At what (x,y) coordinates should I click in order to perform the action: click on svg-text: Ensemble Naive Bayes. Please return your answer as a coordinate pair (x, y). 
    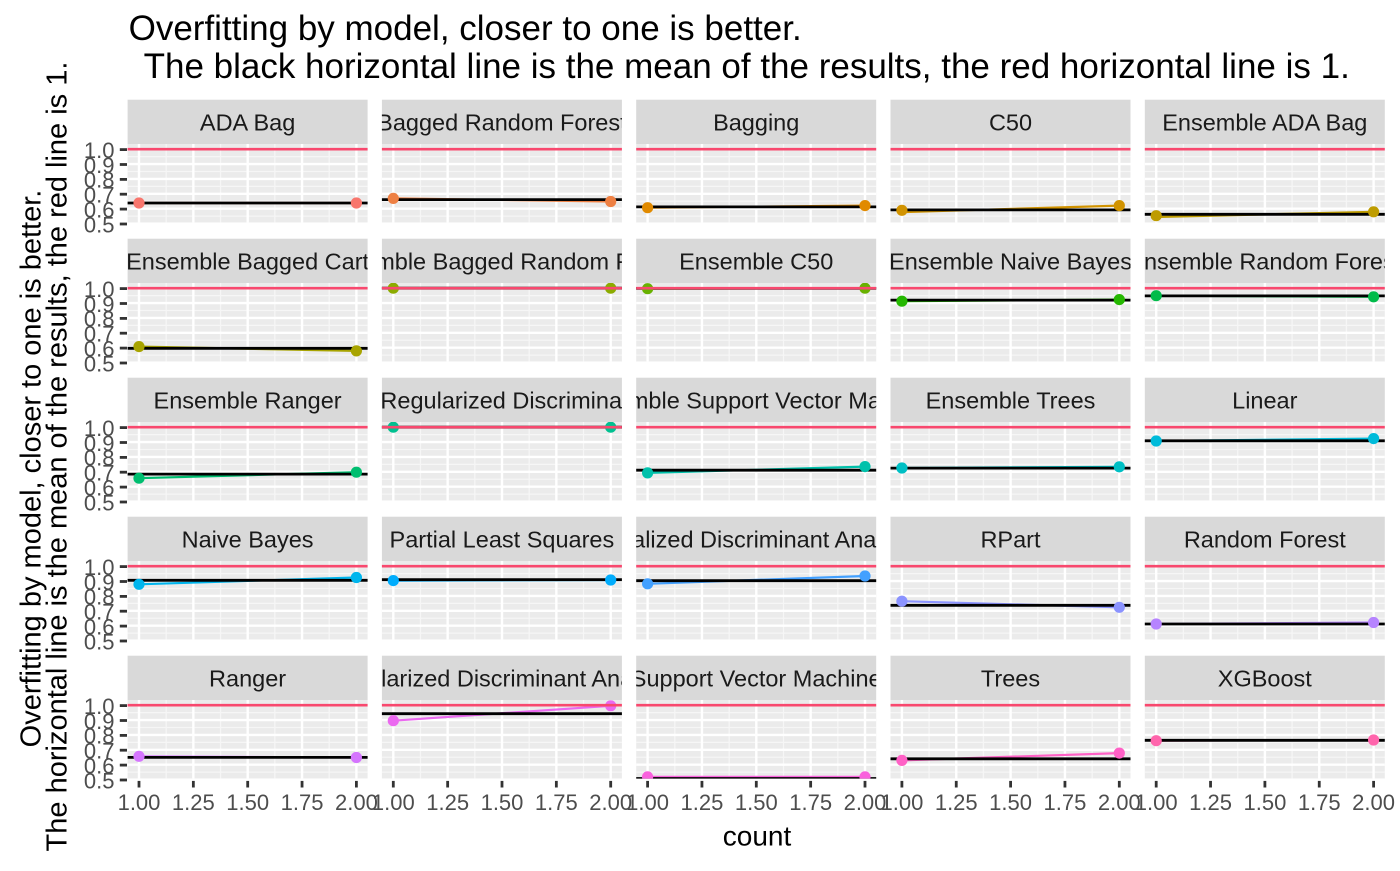
    Looking at the image, I should click on (1010, 261).